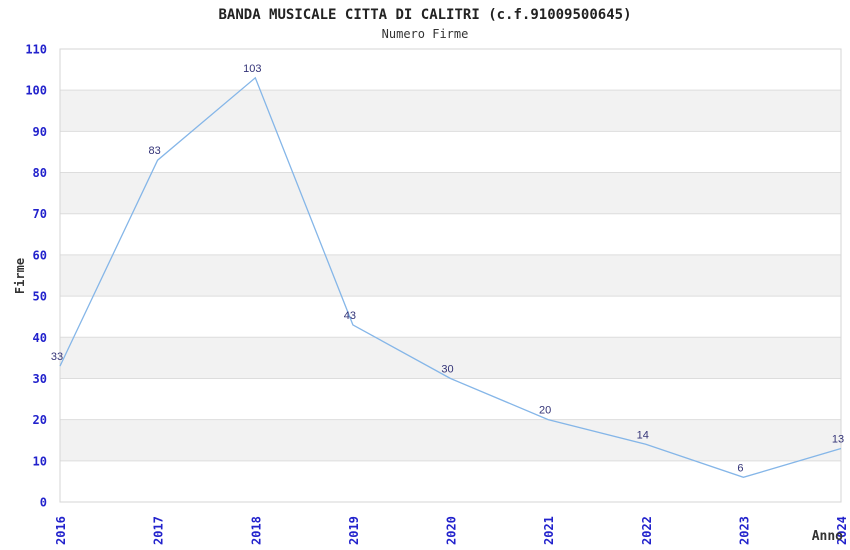  Describe the element at coordinates (740, 468) in the screenshot. I see `data-label: 6` at that location.